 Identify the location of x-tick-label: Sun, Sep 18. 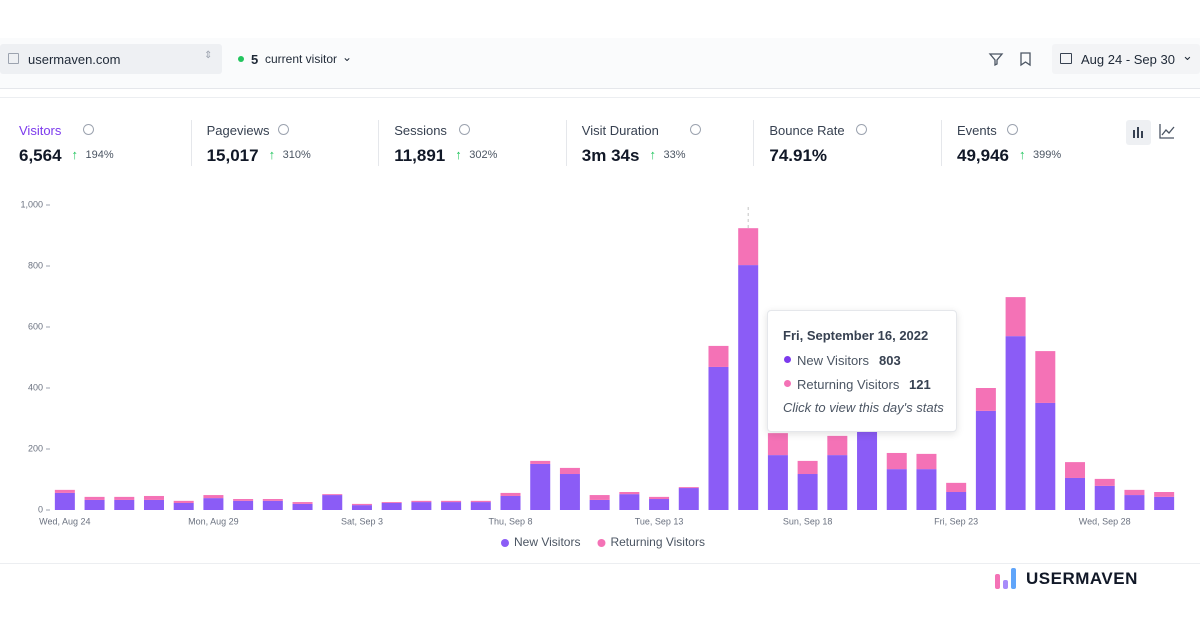
(808, 521).